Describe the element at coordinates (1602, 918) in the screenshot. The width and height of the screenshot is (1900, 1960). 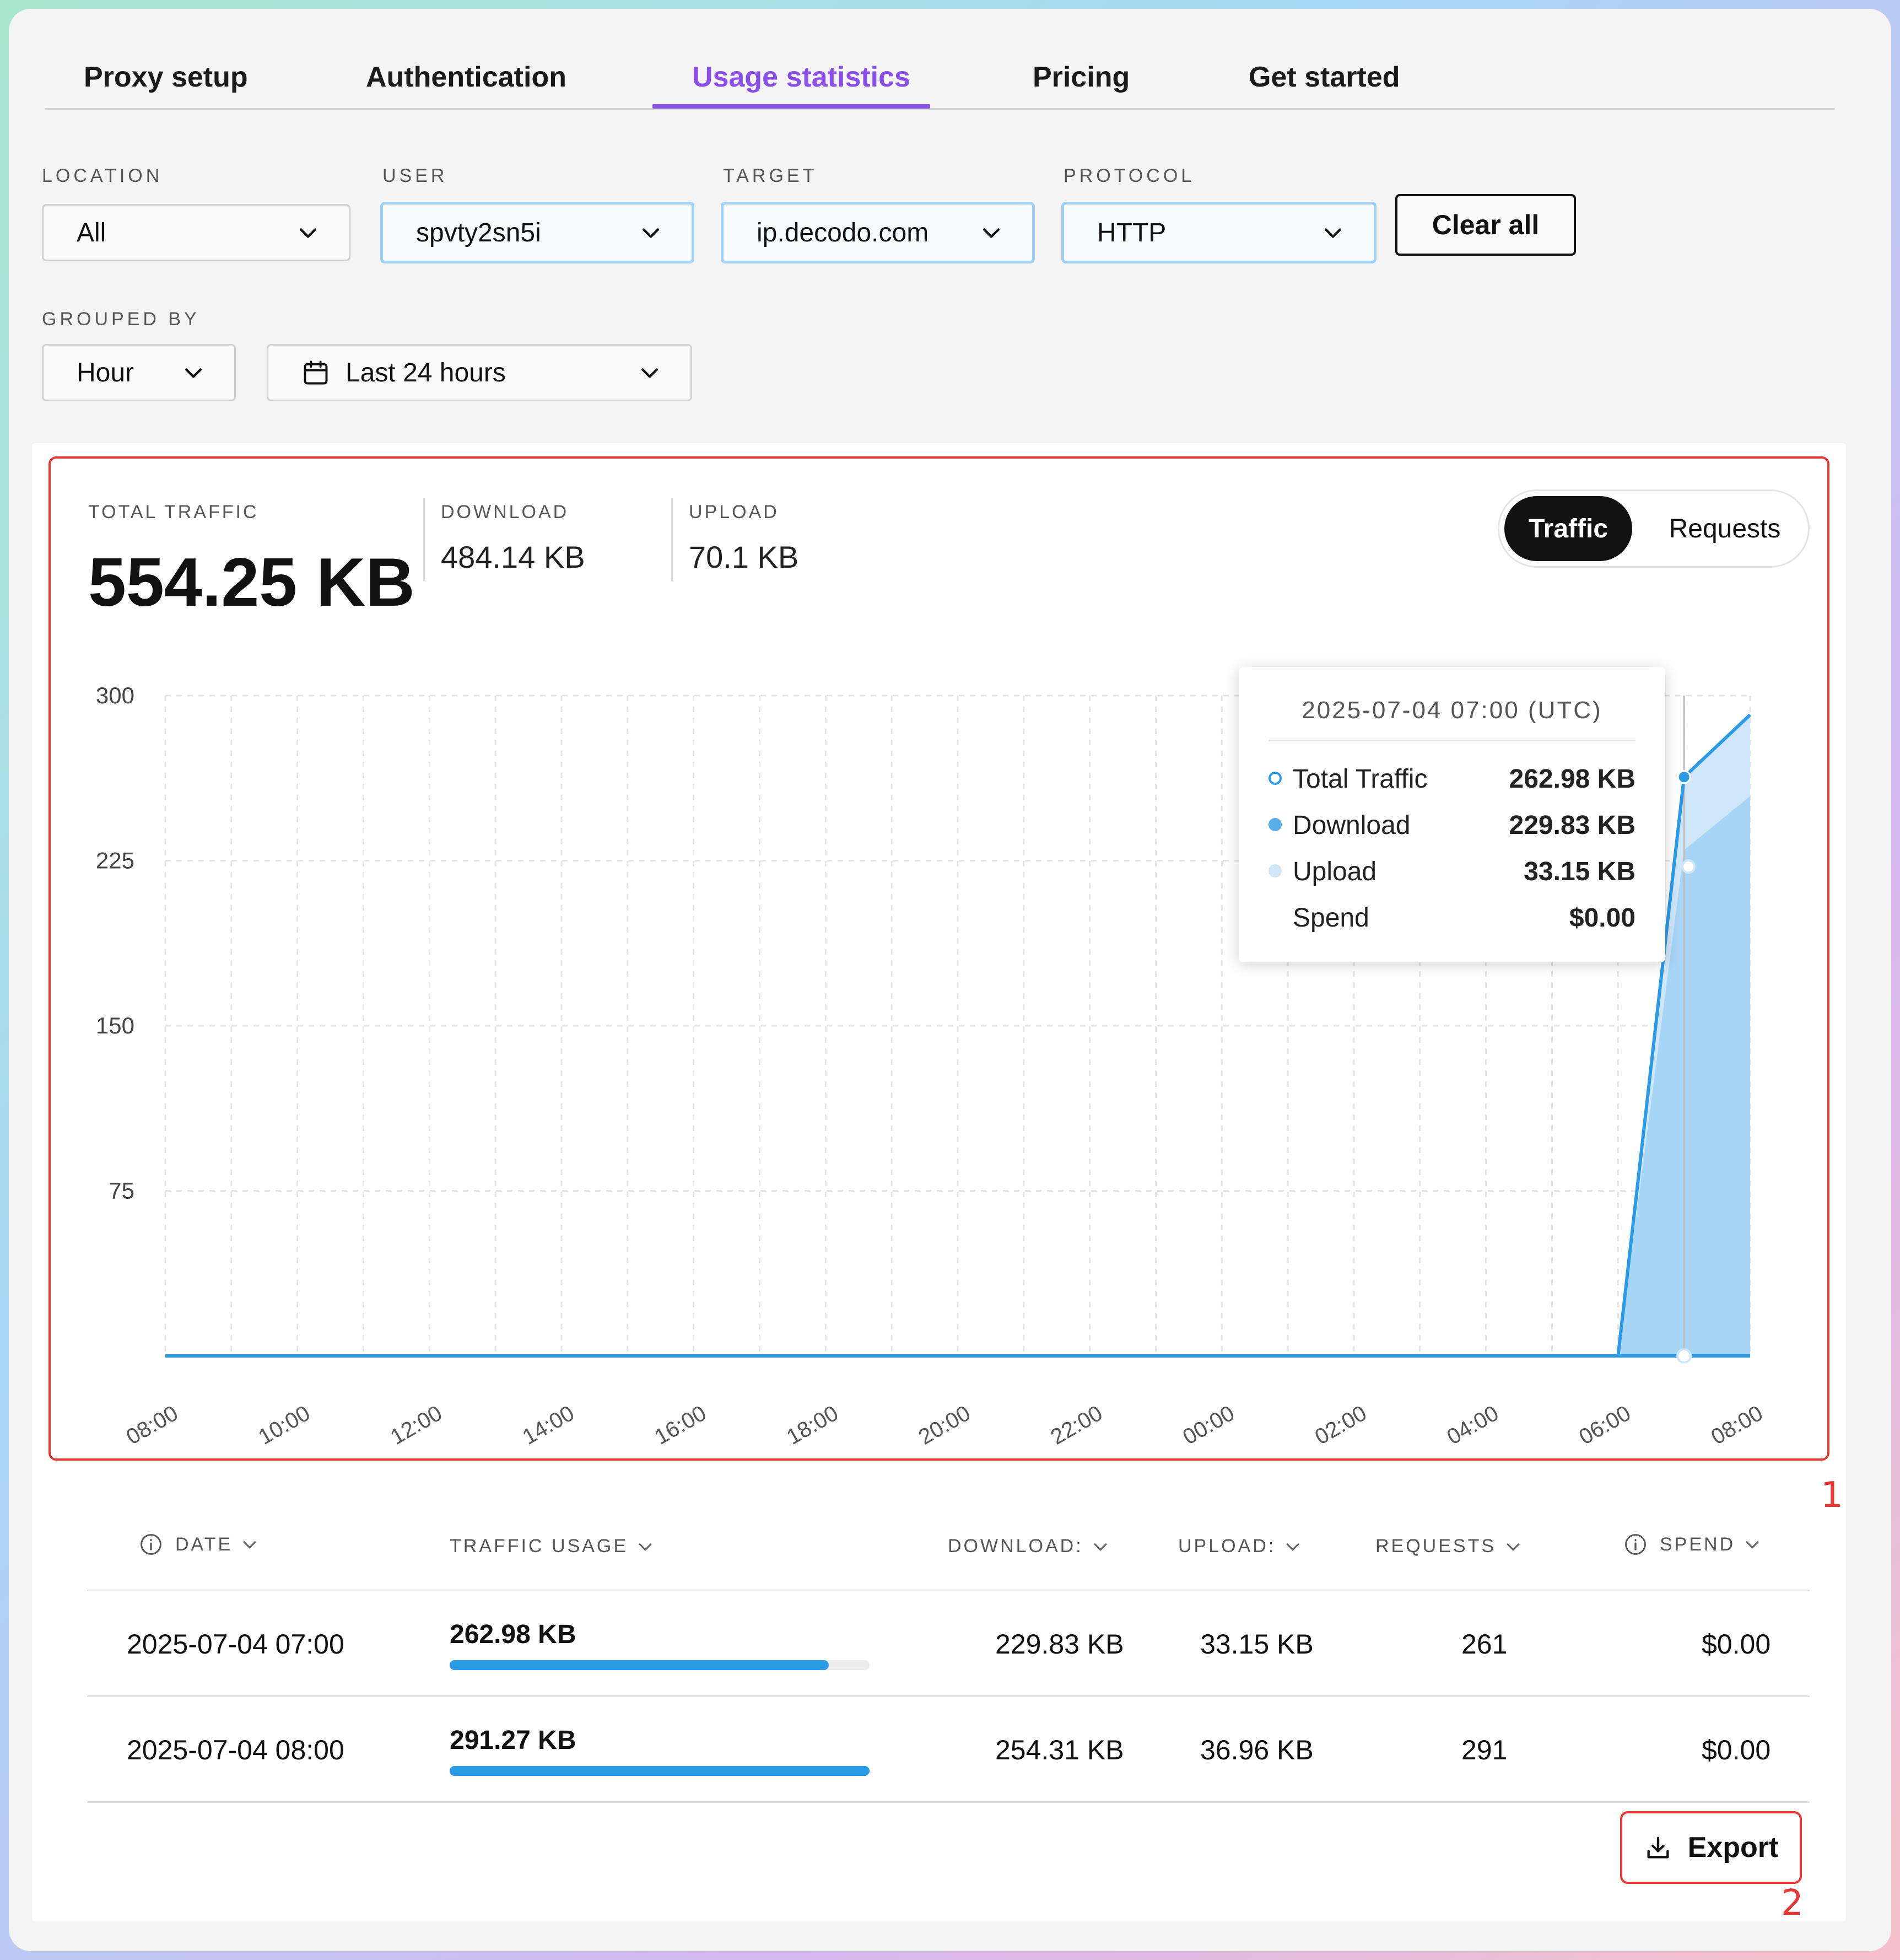
I see `tooltip-value: $0.00` at that location.